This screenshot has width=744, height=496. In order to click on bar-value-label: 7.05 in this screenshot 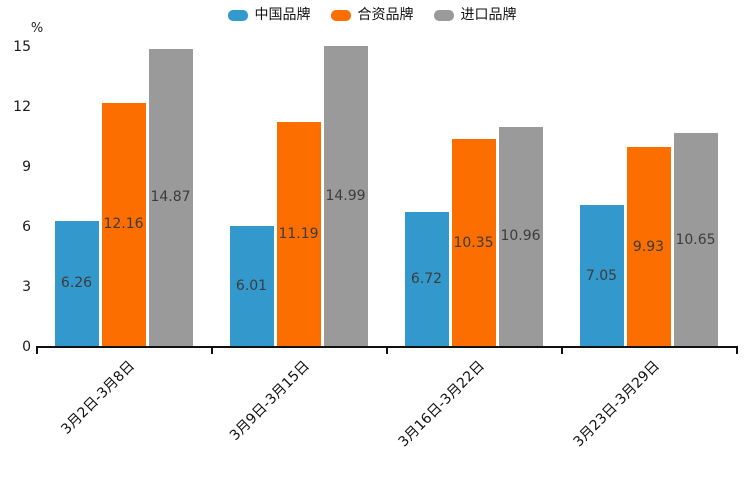, I will do `click(601, 275)`.